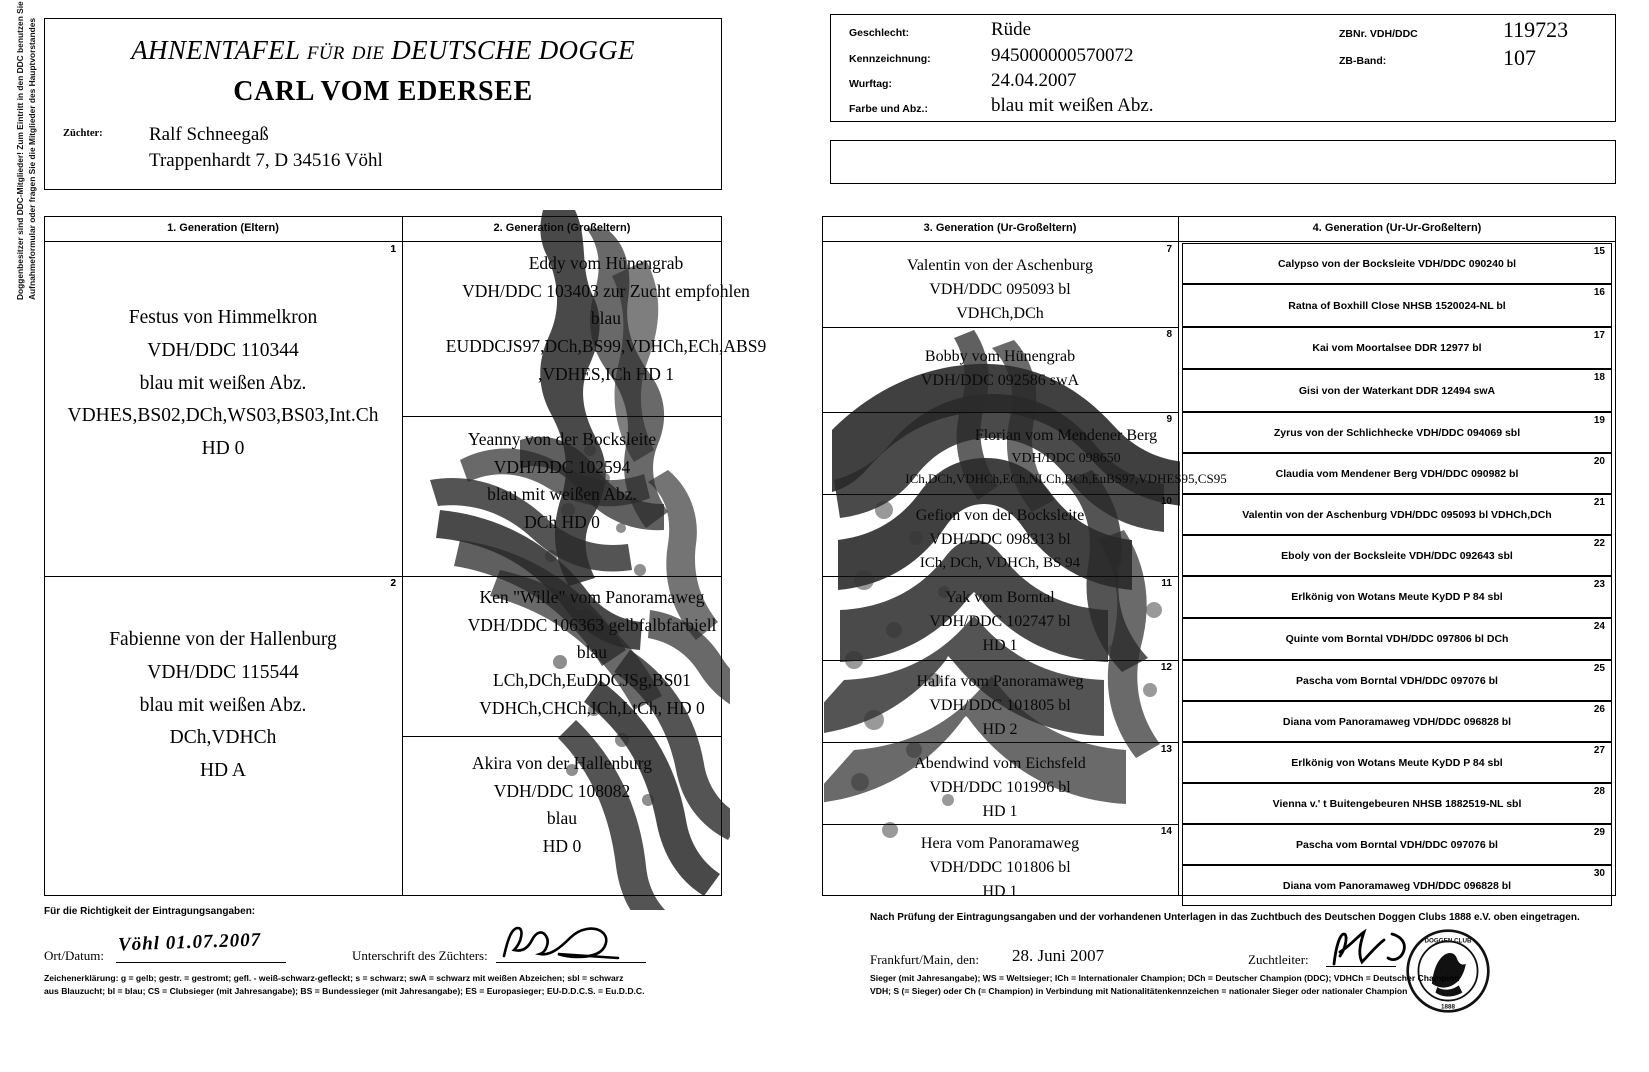 This screenshot has width=1649, height=1072. What do you see at coordinates (1000, 843) in the screenshot?
I see `dog-name-line: Hera vom Panoramaweg` at bounding box center [1000, 843].